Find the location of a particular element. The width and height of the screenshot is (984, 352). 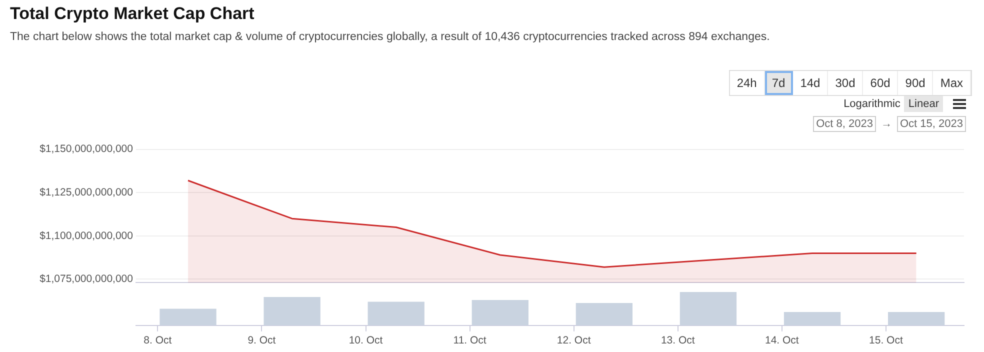

text: 24h is located at coordinates (747, 83).